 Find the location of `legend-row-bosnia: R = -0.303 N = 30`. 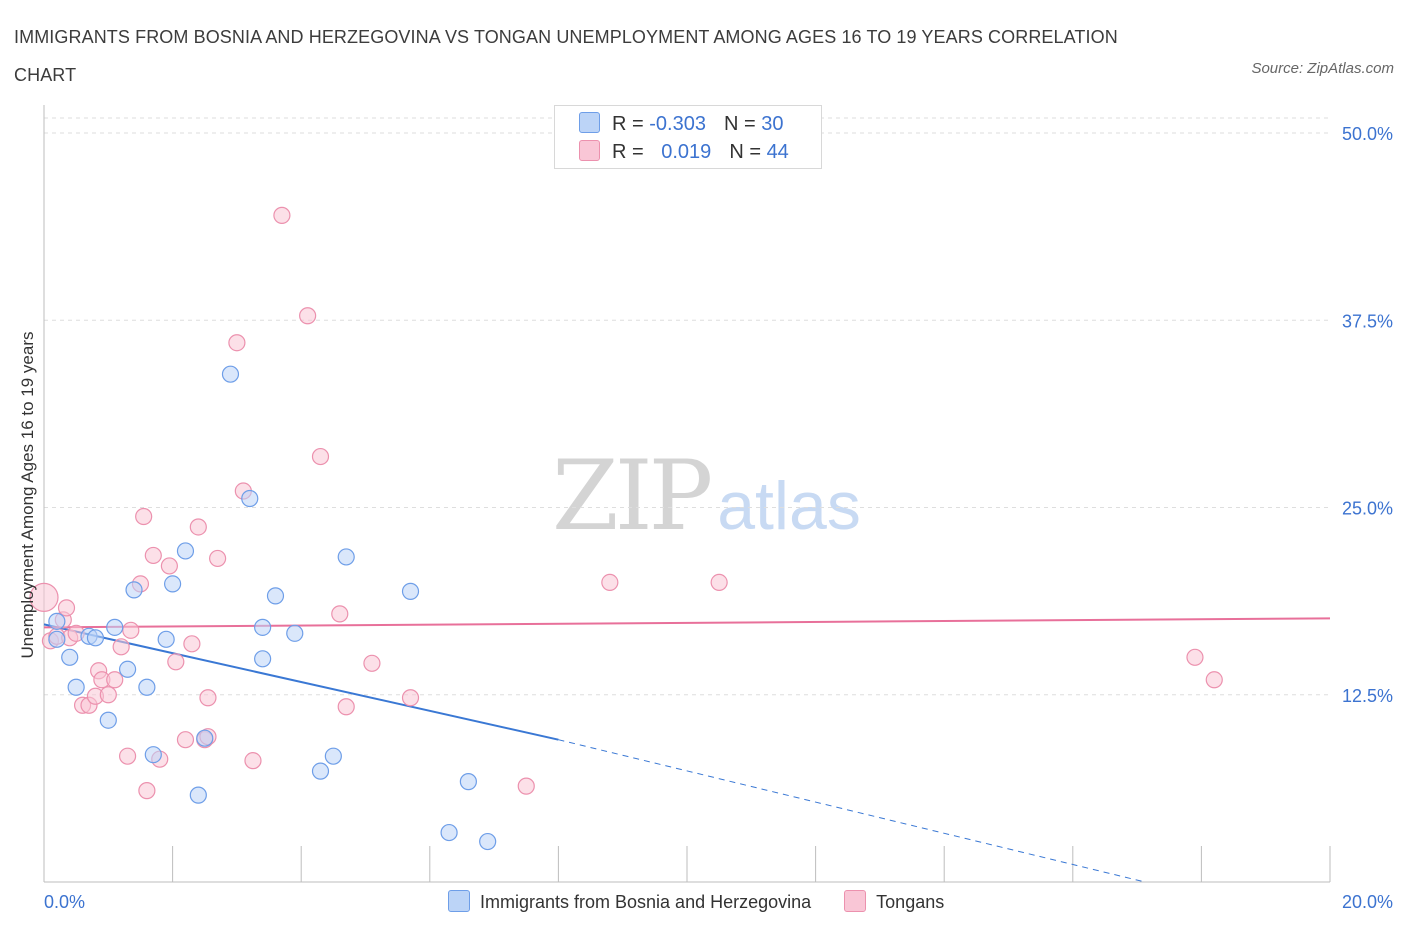

legend-row-bosnia: R = -0.303 N = 30 is located at coordinates (681, 125).